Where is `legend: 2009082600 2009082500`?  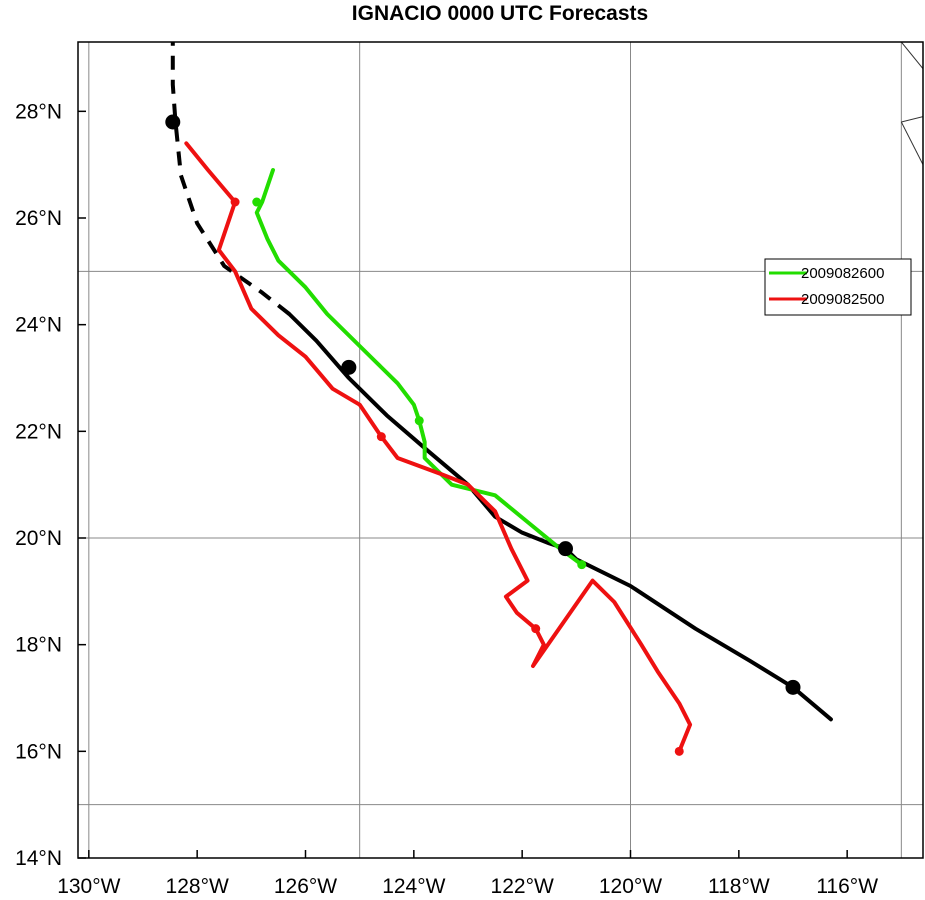
legend: 2009082600 2009082500 is located at coordinates (838, 287).